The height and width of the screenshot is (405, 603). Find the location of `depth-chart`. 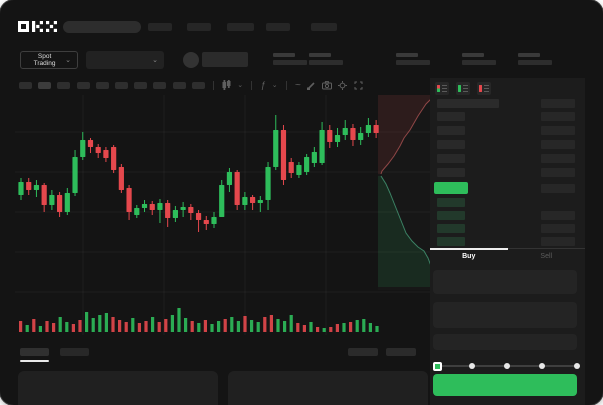

depth-chart is located at coordinates (405, 191).